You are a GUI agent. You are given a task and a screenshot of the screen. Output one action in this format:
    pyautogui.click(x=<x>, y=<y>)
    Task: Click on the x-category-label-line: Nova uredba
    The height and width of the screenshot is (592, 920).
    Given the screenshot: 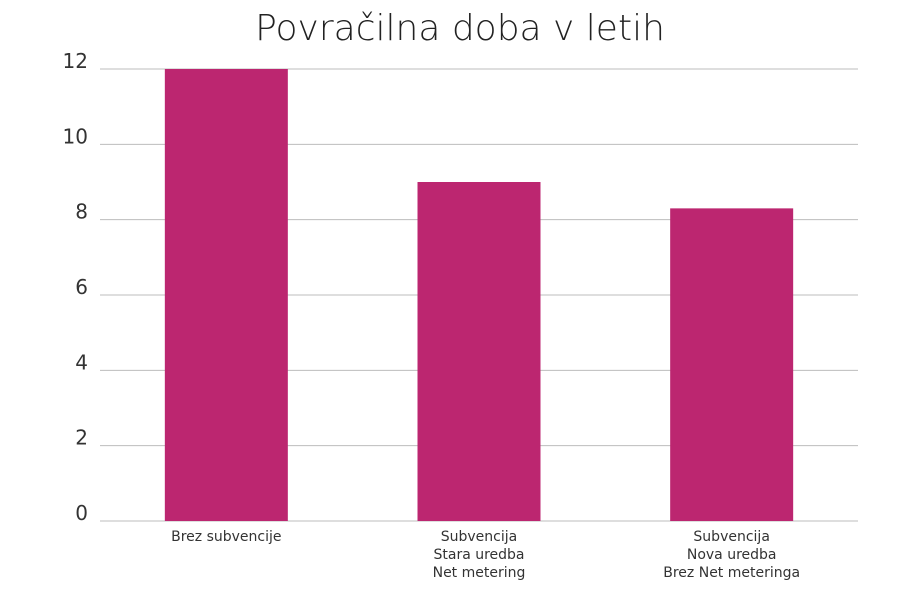 What is the action you would take?
    pyautogui.click(x=732, y=555)
    